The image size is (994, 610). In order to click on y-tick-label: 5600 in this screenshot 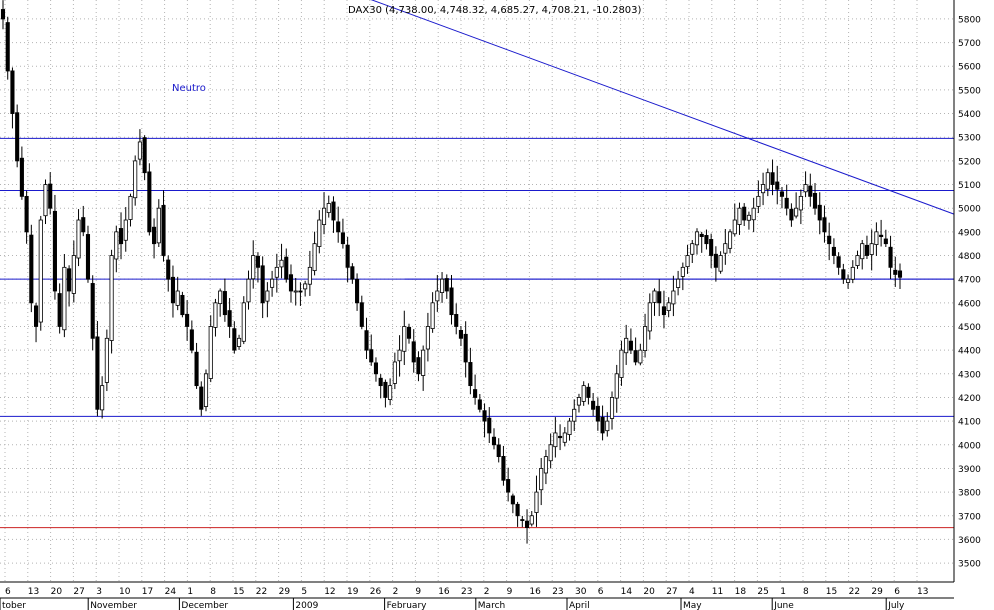, I will do `click(969, 68)`.